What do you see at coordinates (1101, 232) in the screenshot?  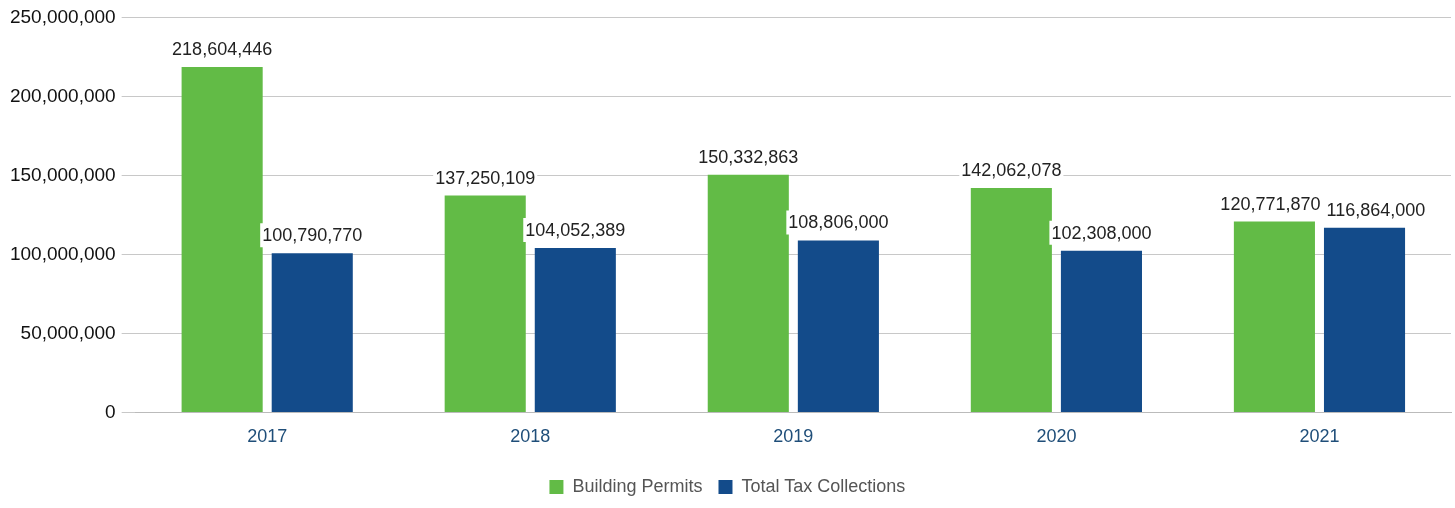 I see `data-label: 102,308,000` at bounding box center [1101, 232].